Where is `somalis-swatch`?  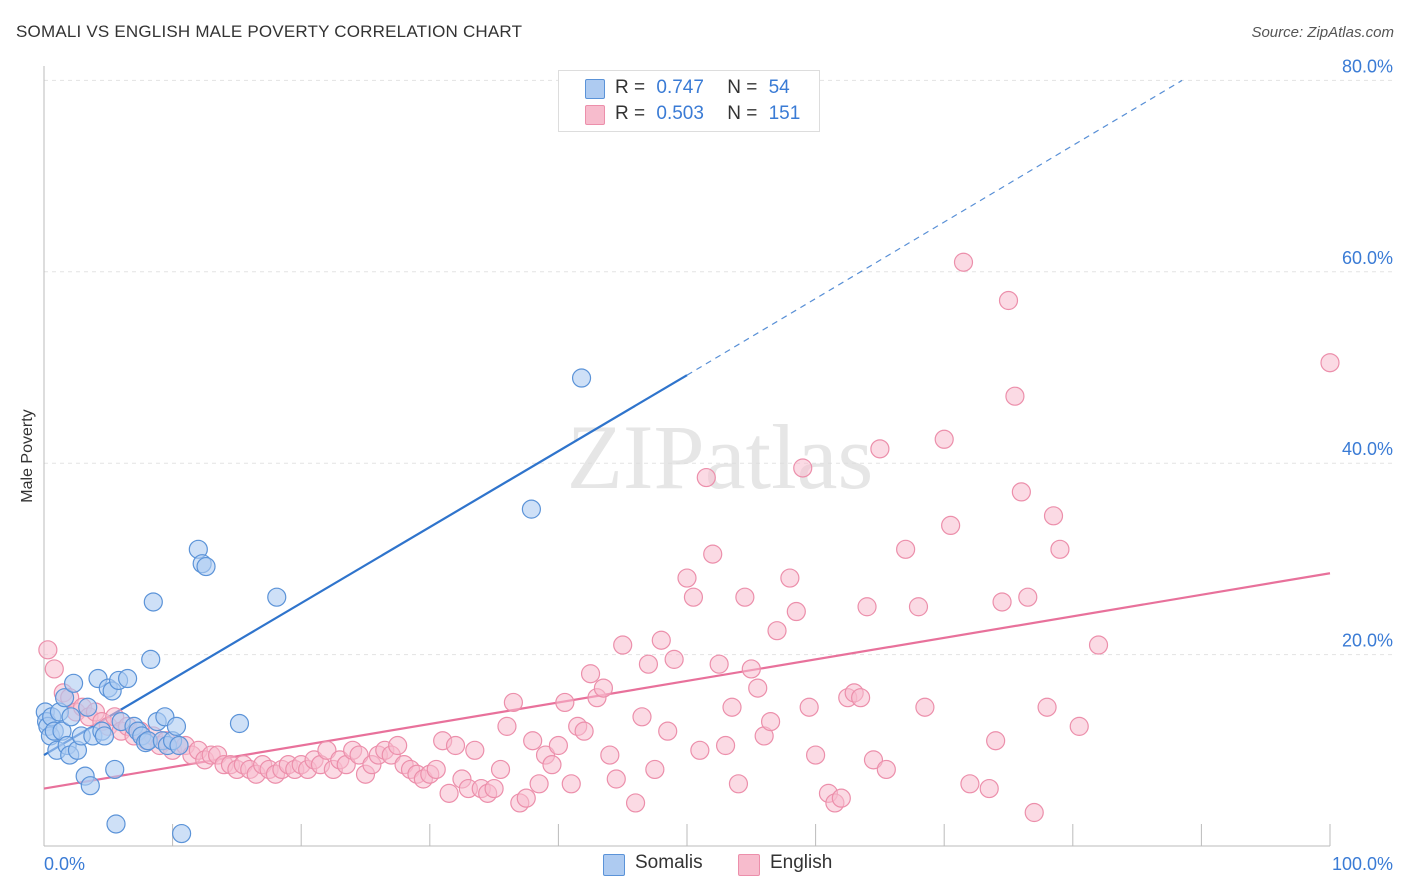
somalis-swatch is located at coordinates (595, 89).